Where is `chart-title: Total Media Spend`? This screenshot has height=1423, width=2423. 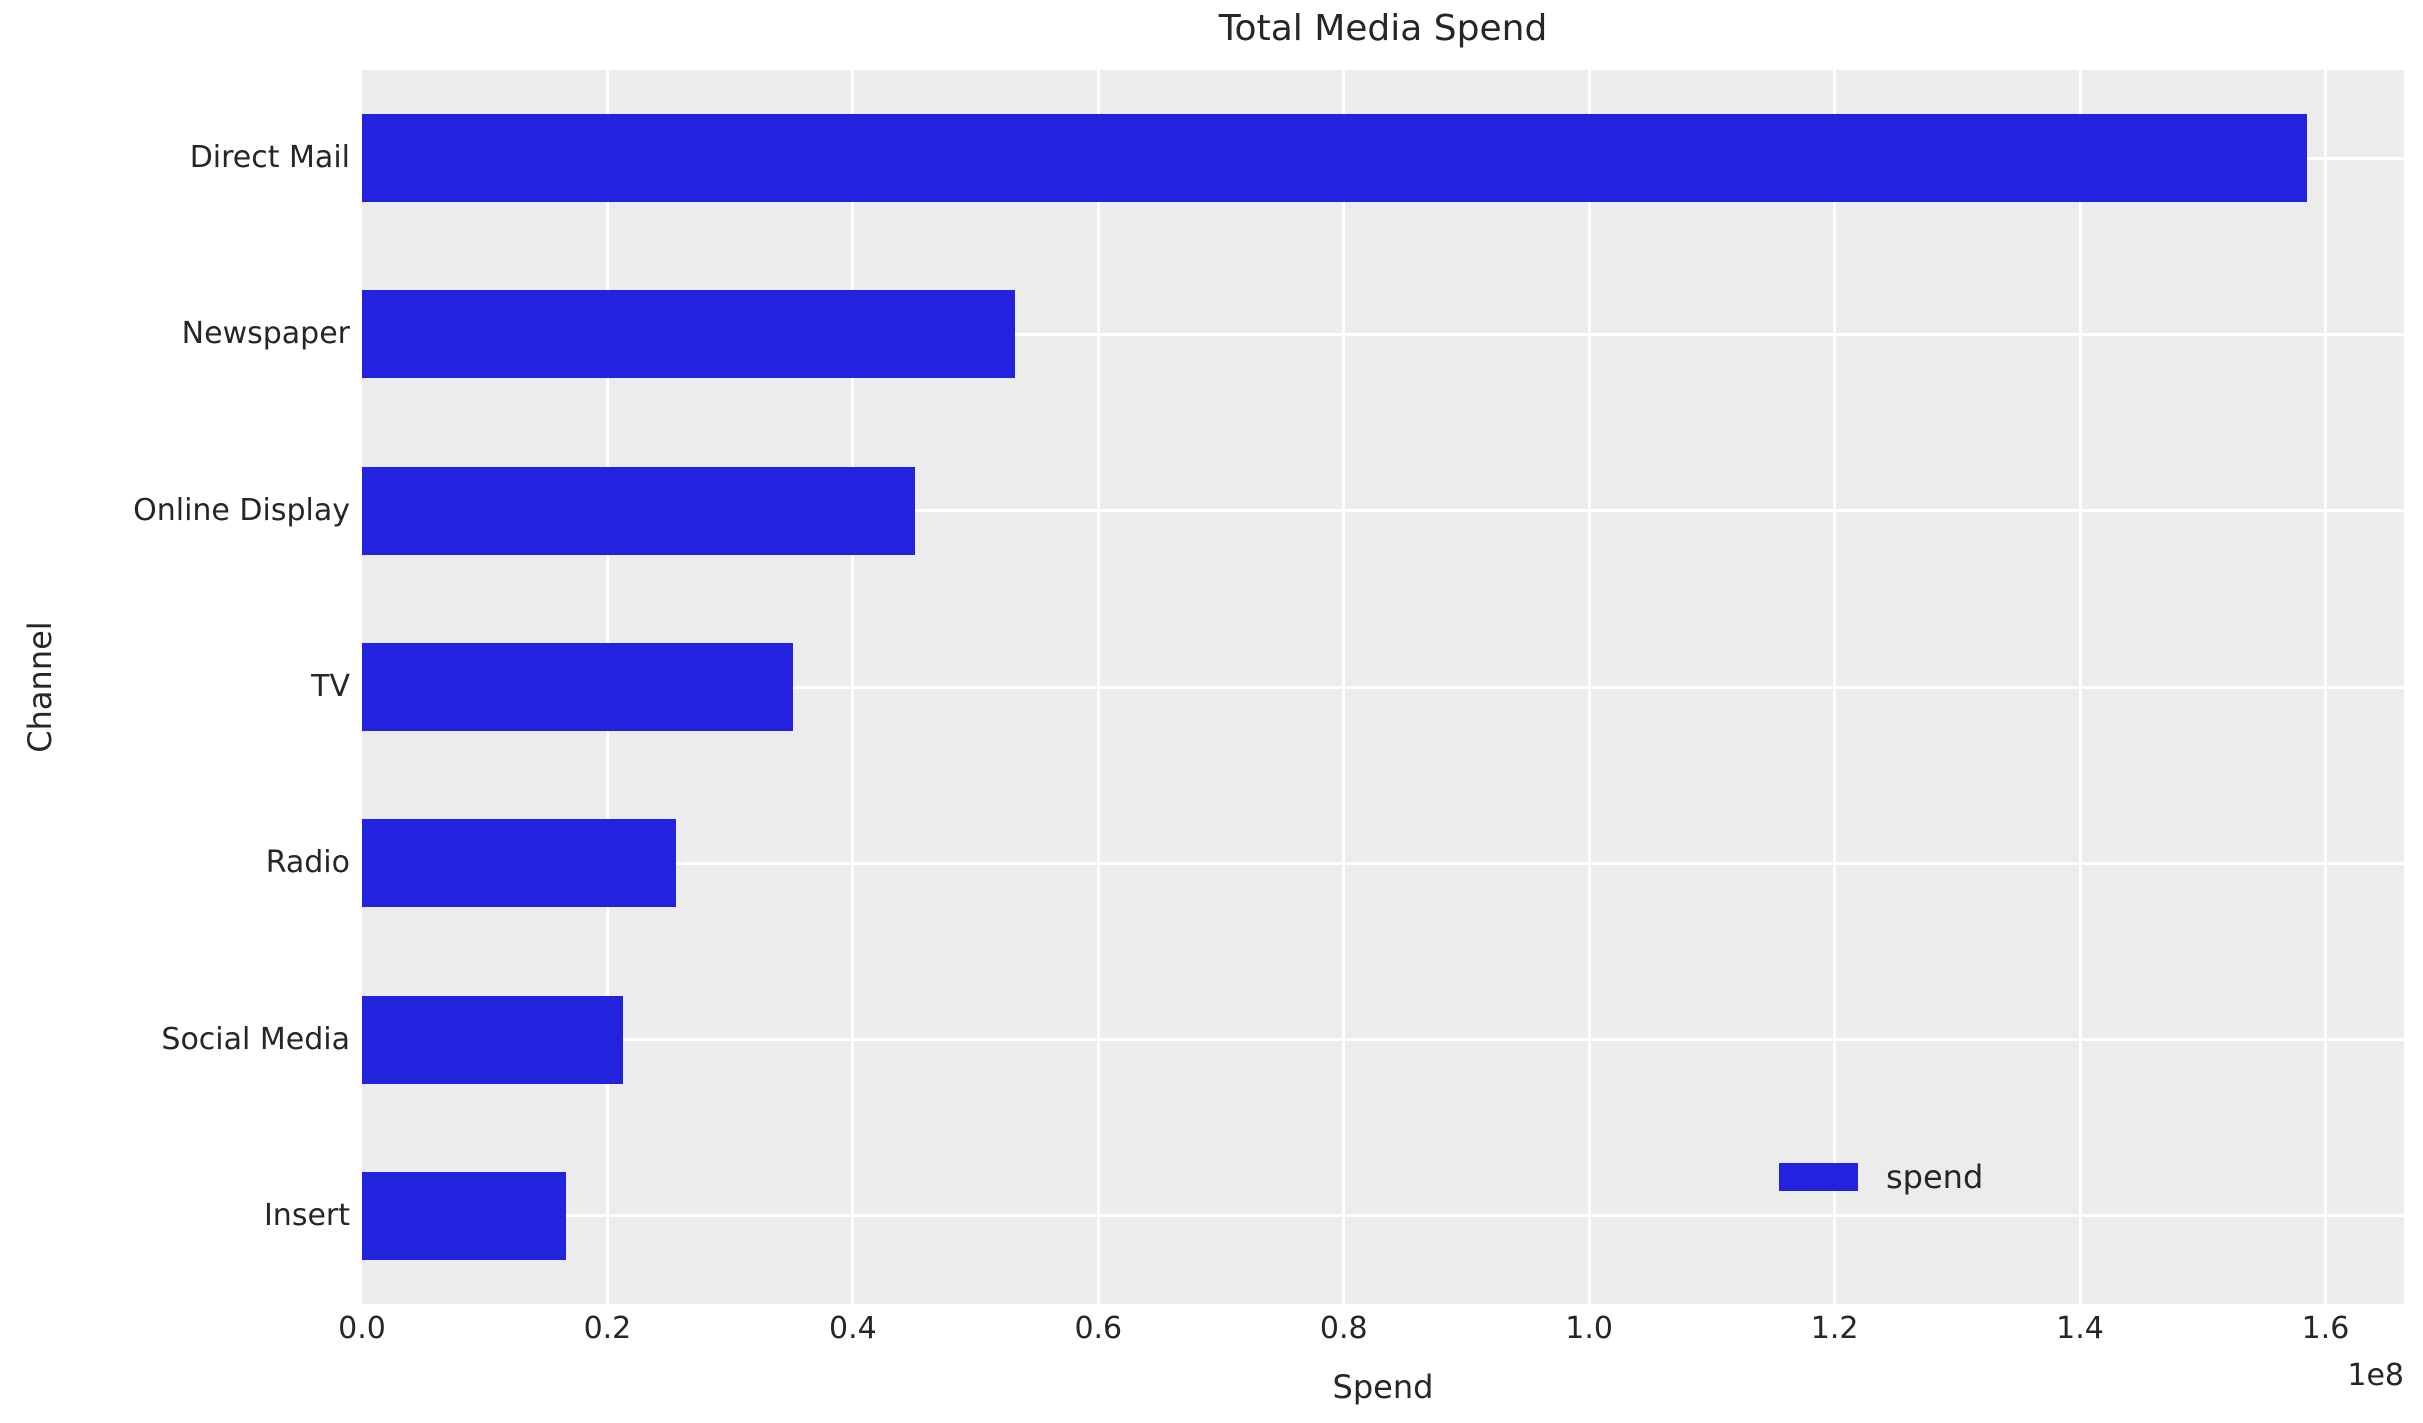 chart-title: Total Media Spend is located at coordinates (1383, 28).